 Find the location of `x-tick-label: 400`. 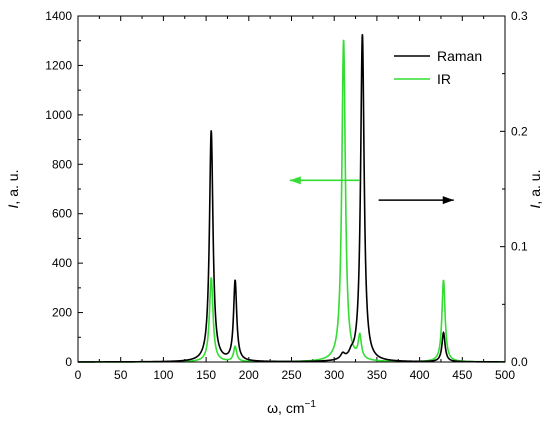

x-tick-label: 400 is located at coordinates (420, 375).